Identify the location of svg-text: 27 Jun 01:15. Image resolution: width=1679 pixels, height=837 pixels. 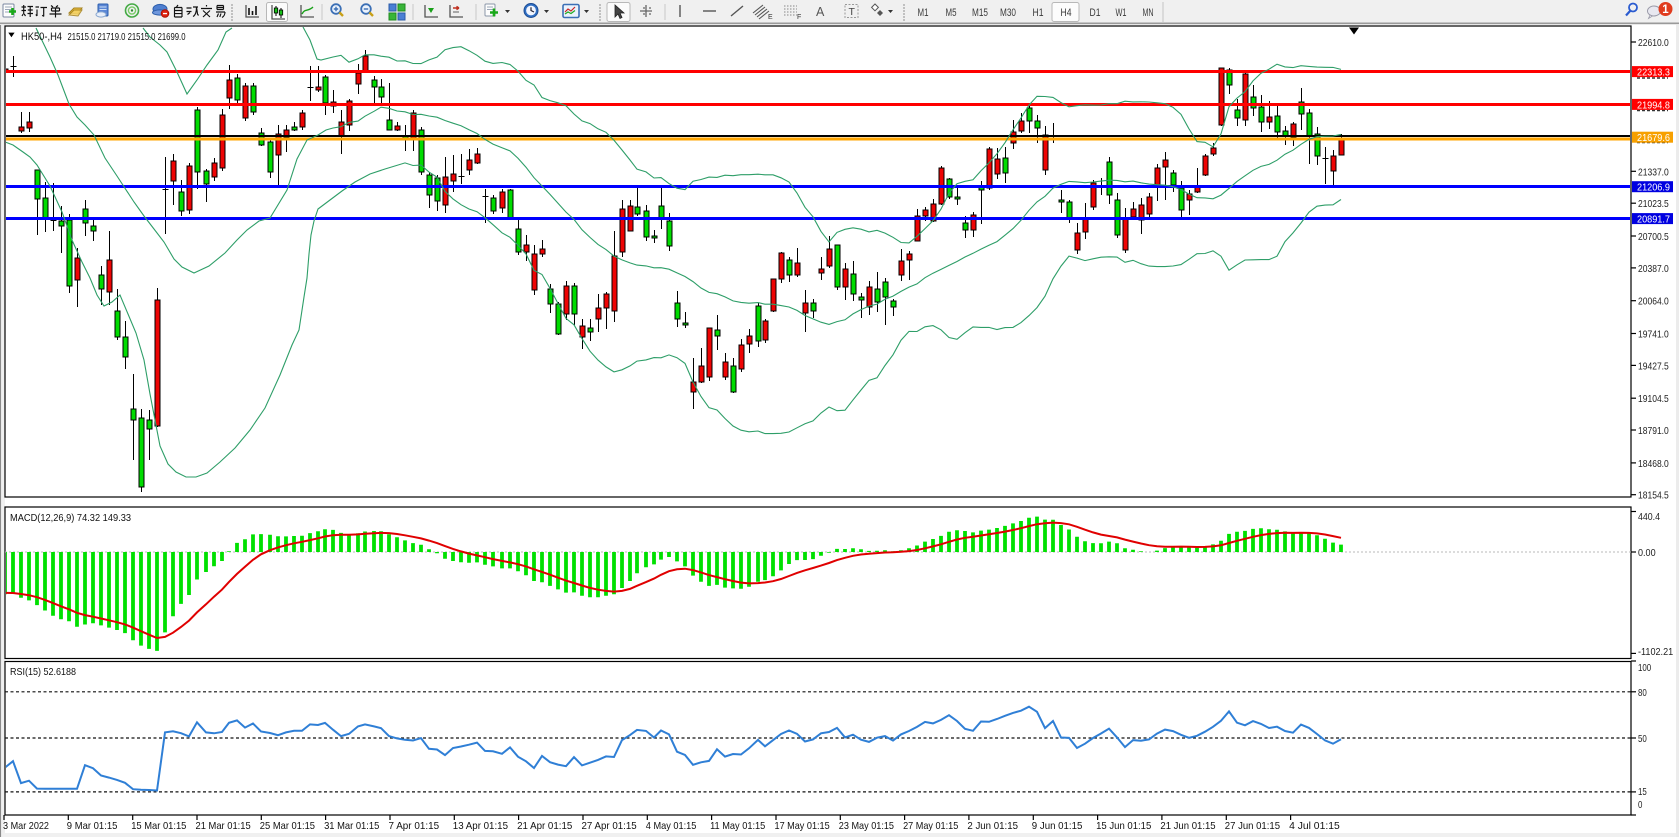
(1252, 826).